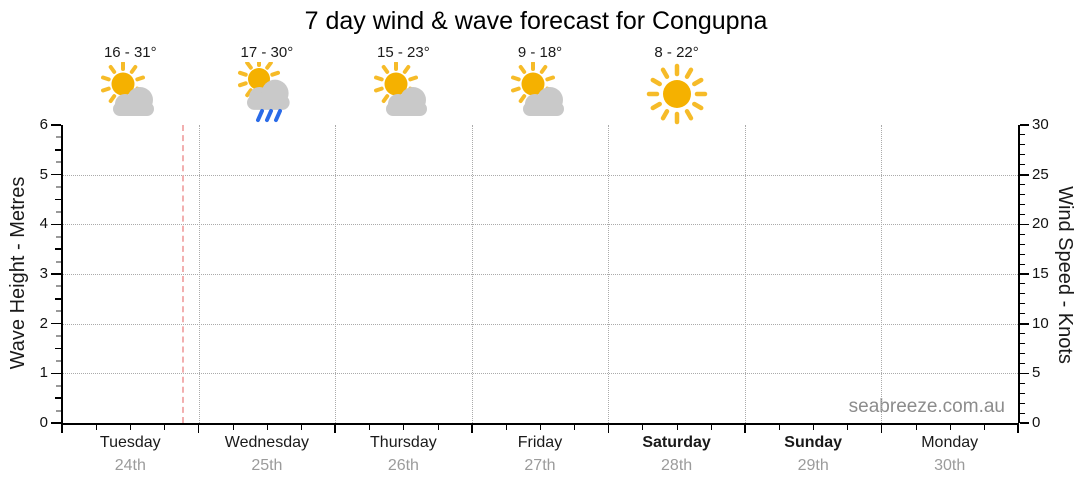 The width and height of the screenshot is (1080, 490). Describe the element at coordinates (266, 442) in the screenshot. I see `day-label: Wednesday` at that location.